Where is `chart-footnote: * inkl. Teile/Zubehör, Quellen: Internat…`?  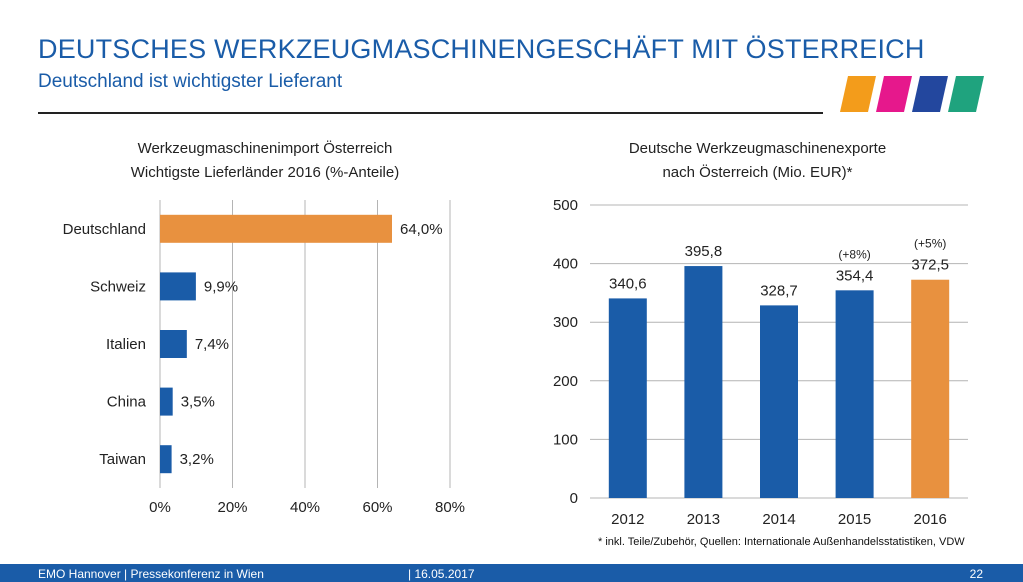 chart-footnote: * inkl. Teile/Zubehör, Quellen: Internat… is located at coordinates (781, 542).